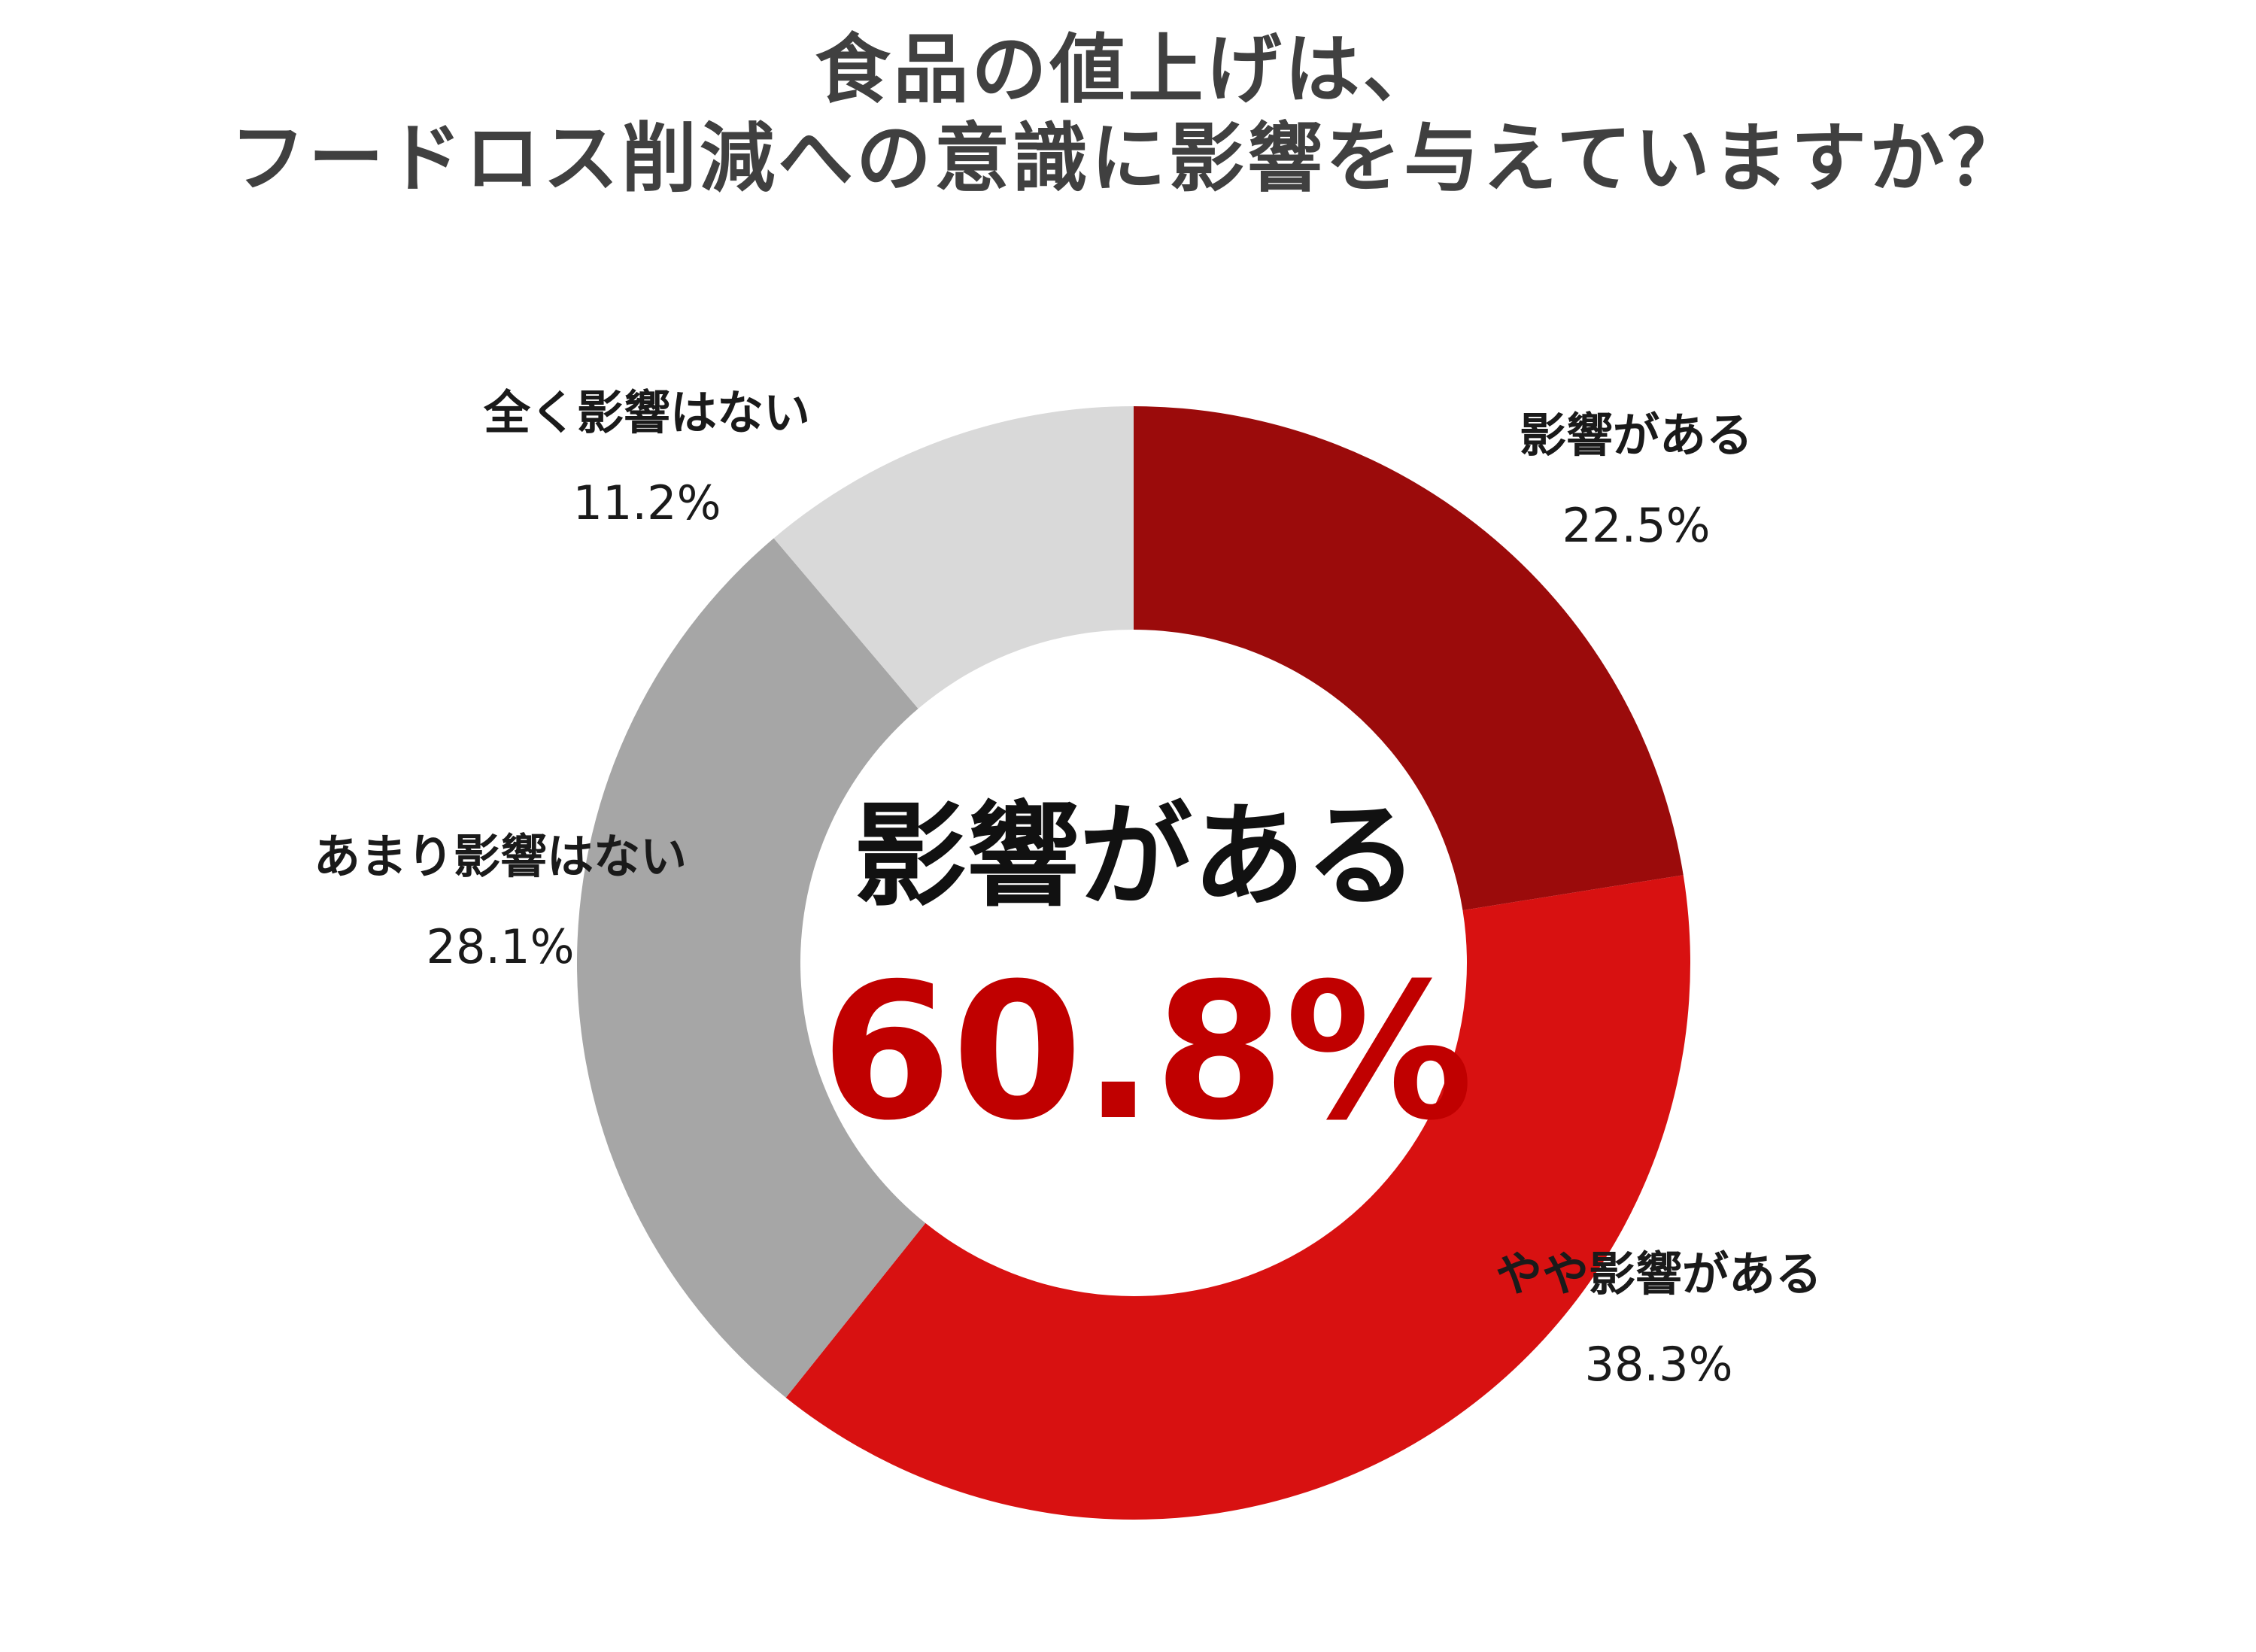 The height and width of the screenshot is (1652, 2256). Describe the element at coordinates (1147, 1053) in the screenshot. I see `center-value: 60.8%` at that location.